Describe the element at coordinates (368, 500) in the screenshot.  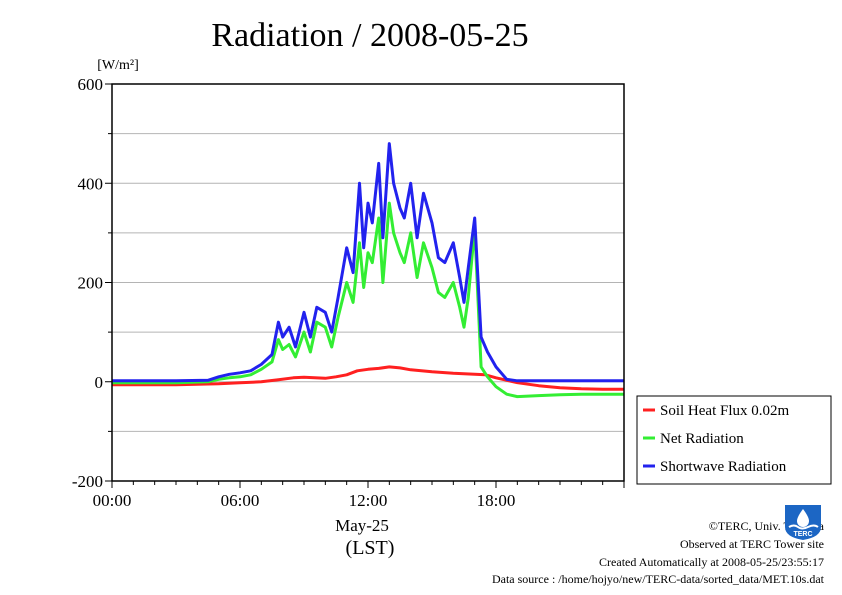
I see `x-tick-label: 12:00` at that location.